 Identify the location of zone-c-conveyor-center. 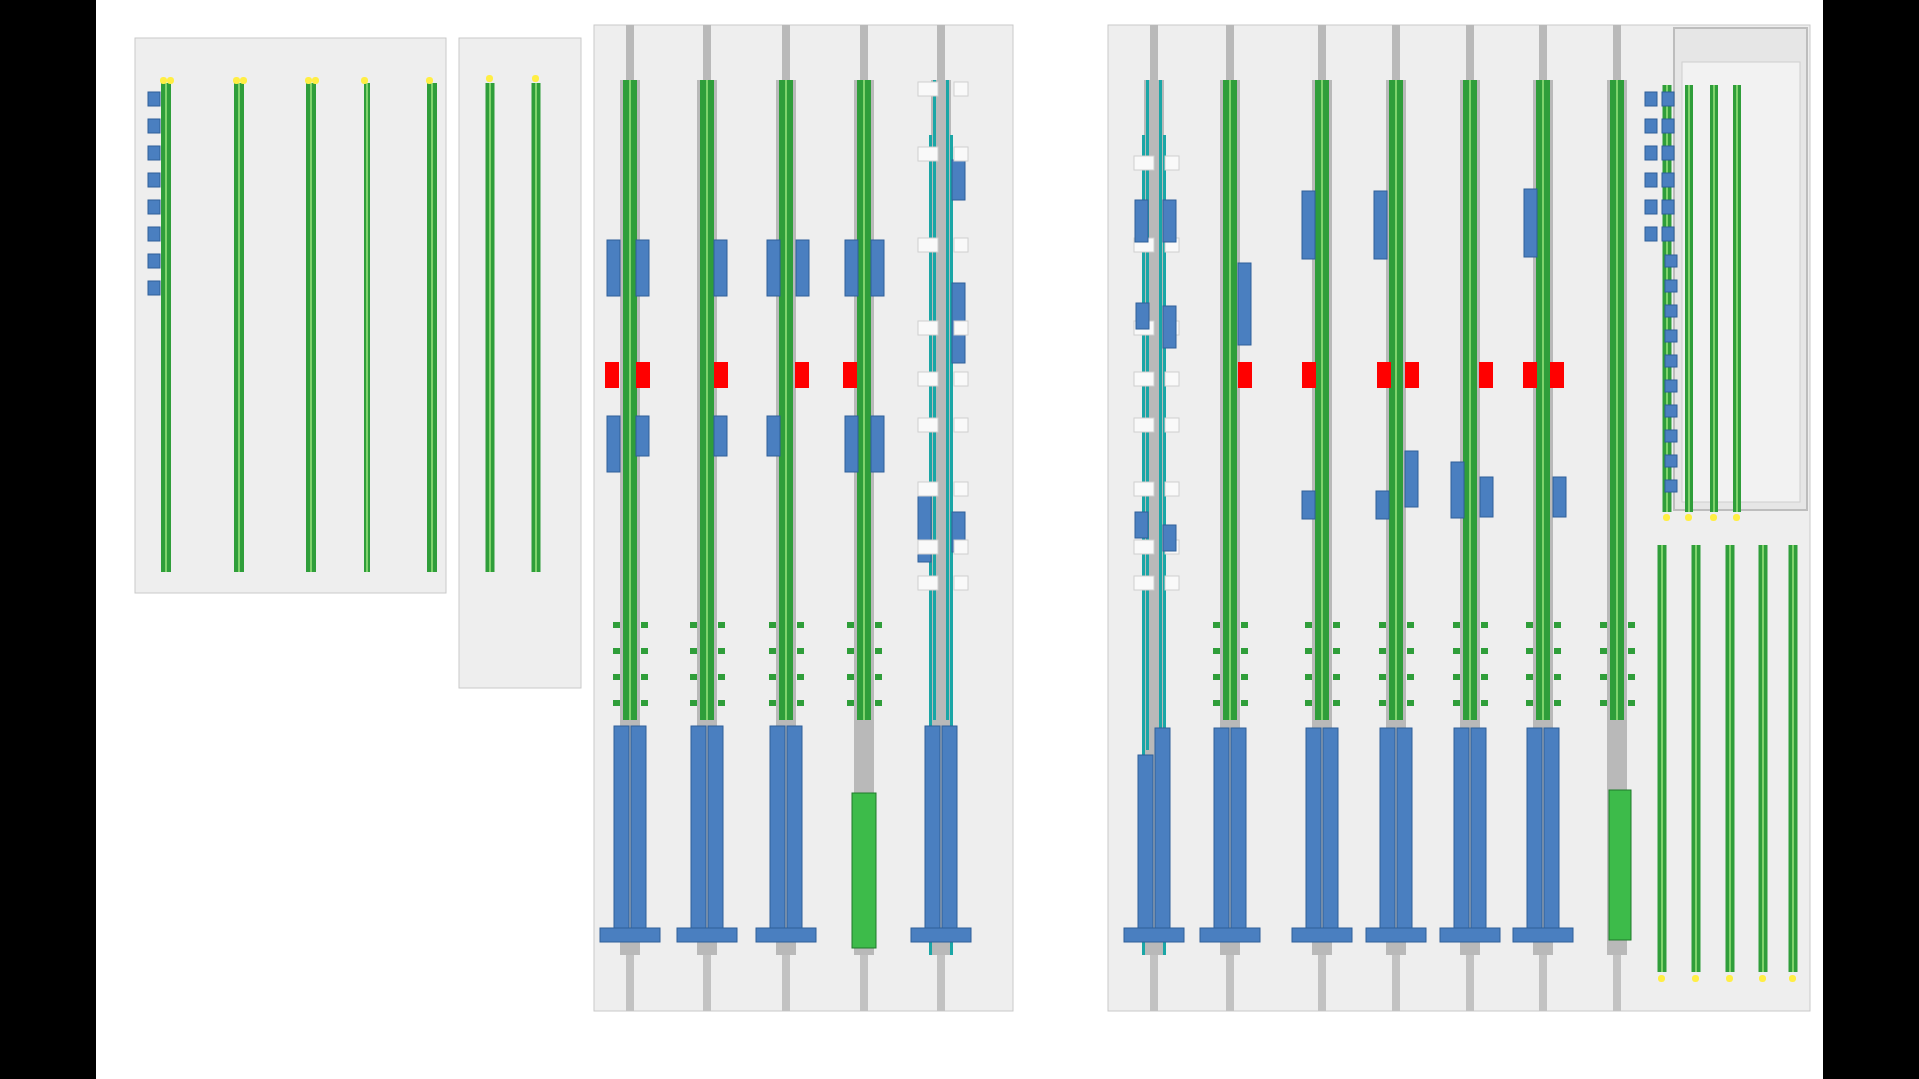
(707, 400).